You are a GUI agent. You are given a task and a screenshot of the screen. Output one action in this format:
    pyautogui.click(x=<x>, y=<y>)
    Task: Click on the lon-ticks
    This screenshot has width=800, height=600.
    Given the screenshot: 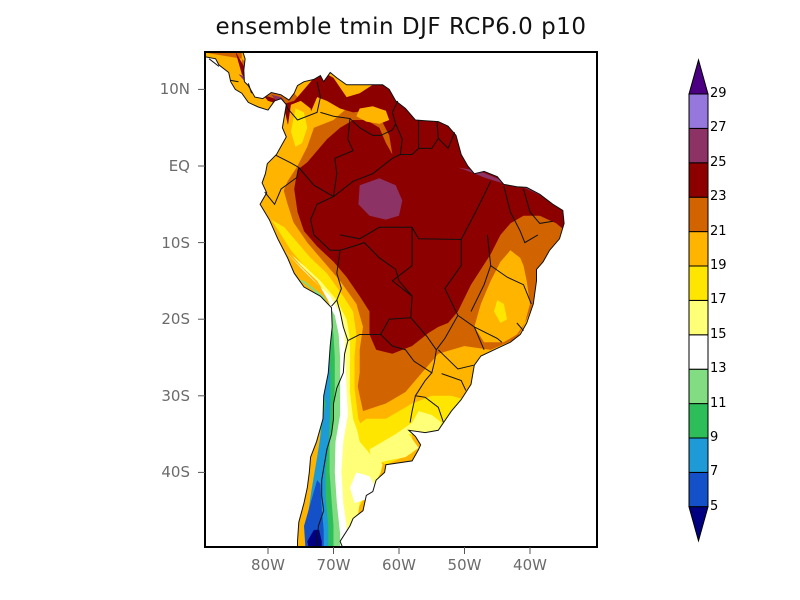 What is the action you would take?
    pyautogui.click(x=399, y=550)
    